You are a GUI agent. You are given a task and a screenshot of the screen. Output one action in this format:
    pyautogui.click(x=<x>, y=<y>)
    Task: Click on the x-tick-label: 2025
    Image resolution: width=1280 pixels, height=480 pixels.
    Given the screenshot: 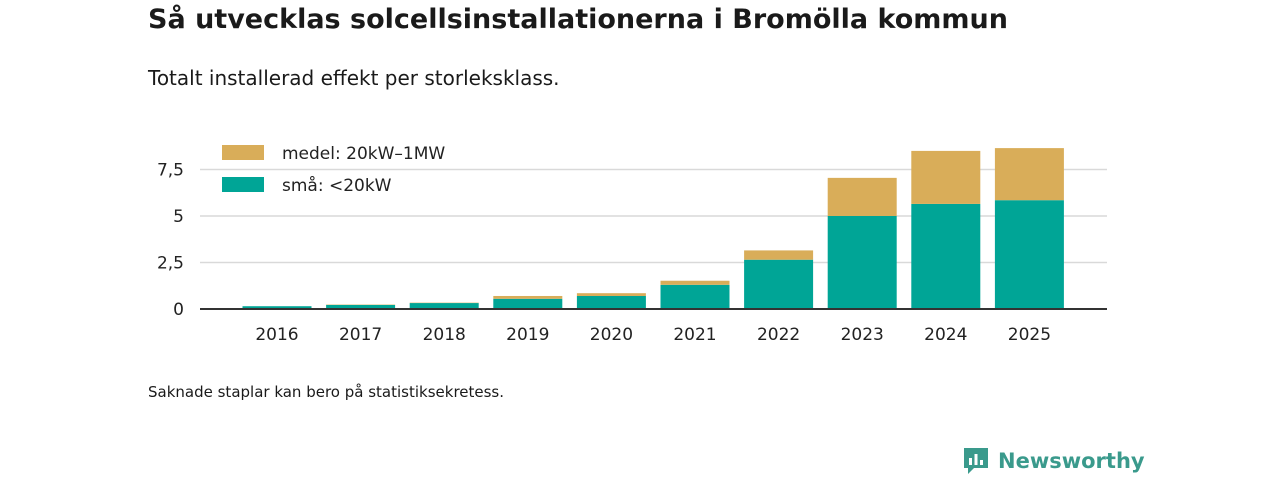 What is the action you would take?
    pyautogui.click(x=1029, y=335)
    